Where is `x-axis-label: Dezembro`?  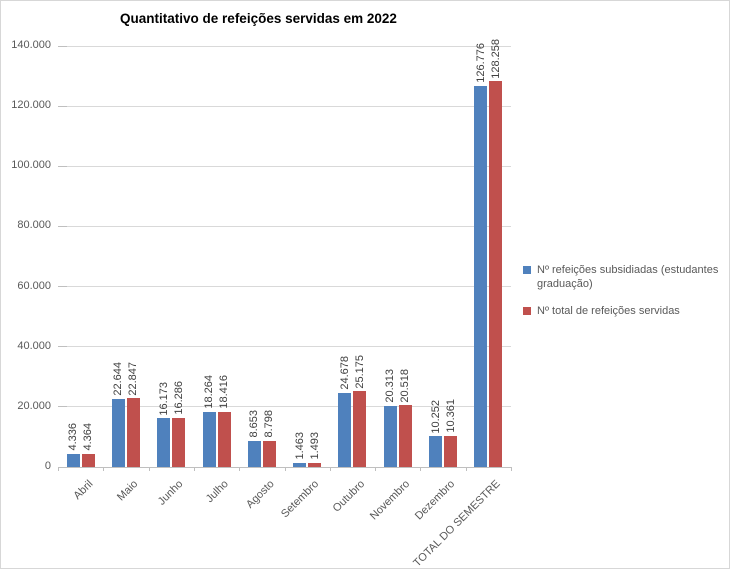
x-axis-label: Dezembro is located at coordinates (435, 500).